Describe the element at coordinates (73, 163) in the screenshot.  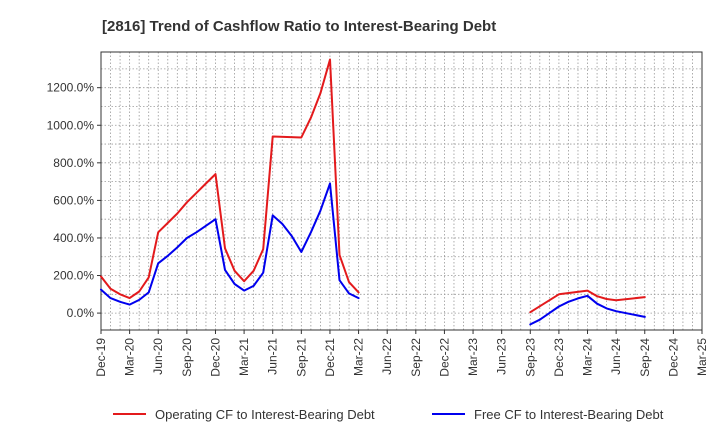
I see `y-tick-label: 800.0%` at that location.